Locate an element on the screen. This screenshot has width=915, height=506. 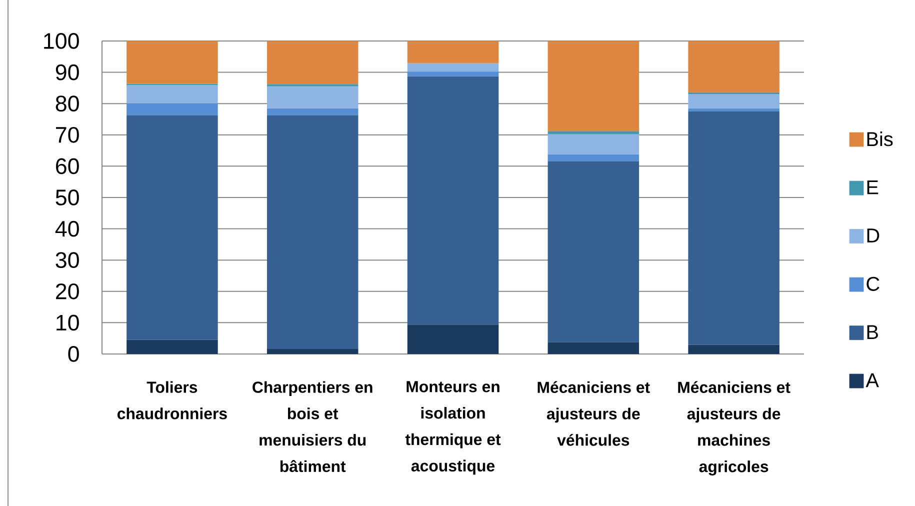
x-tick-label: Mécaniciens et ajusteurs de véhicules is located at coordinates (594, 413).